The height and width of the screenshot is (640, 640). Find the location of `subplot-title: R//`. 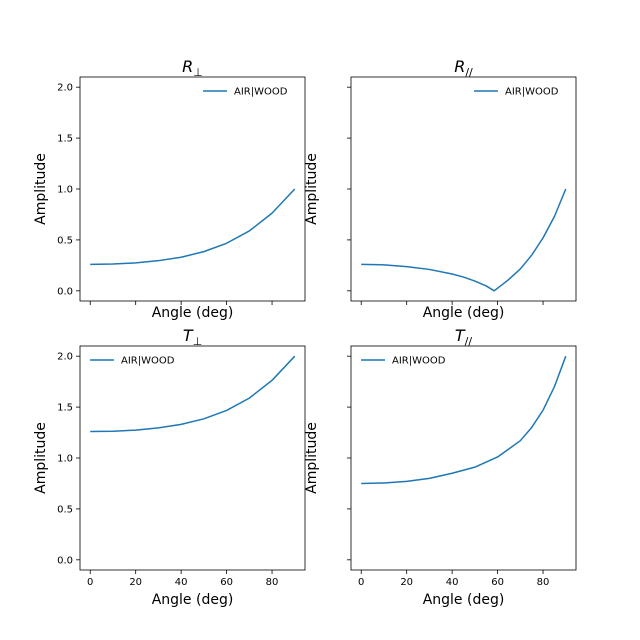

subplot-title: R// is located at coordinates (463, 68).